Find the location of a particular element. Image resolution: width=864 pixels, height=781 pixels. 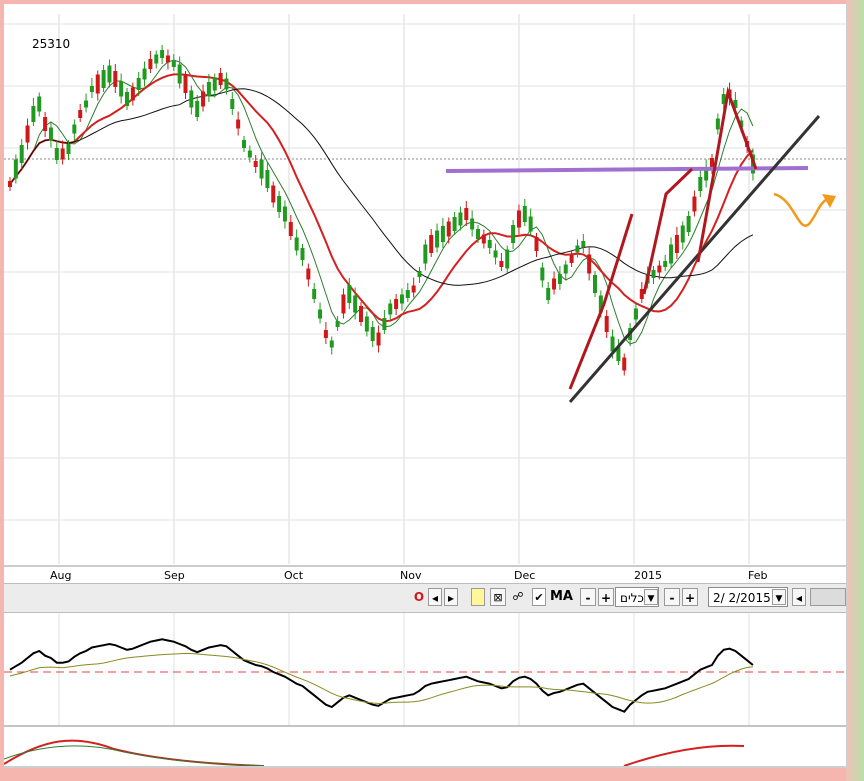

glasses-tool-button: ☍ is located at coordinates (518, 596).